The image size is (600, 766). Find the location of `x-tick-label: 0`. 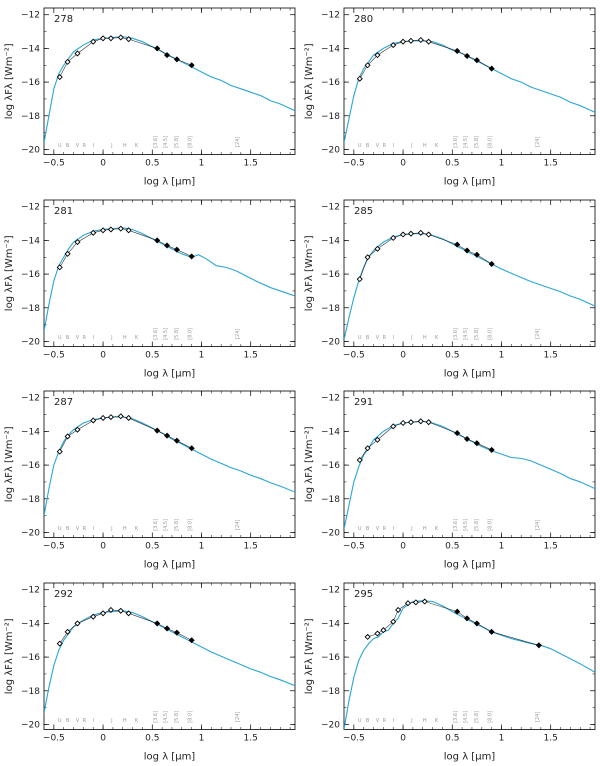

x-tick-label: 0 is located at coordinates (403, 547).